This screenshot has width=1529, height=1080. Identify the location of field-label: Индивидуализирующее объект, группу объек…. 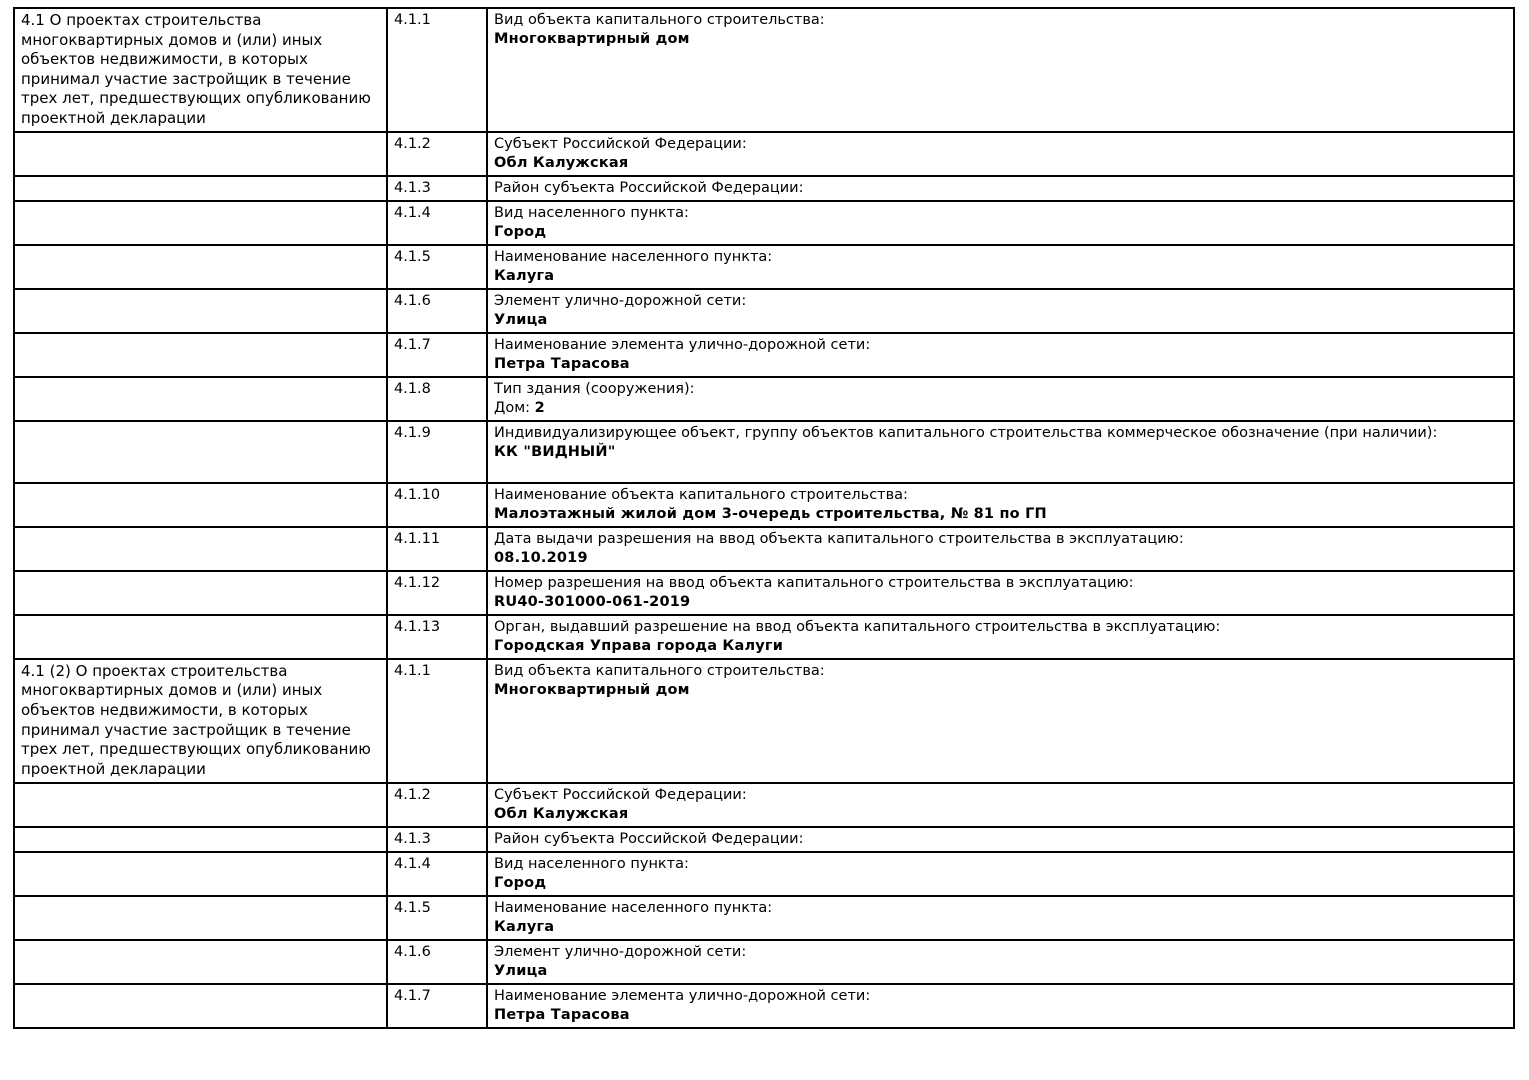
(966, 432).